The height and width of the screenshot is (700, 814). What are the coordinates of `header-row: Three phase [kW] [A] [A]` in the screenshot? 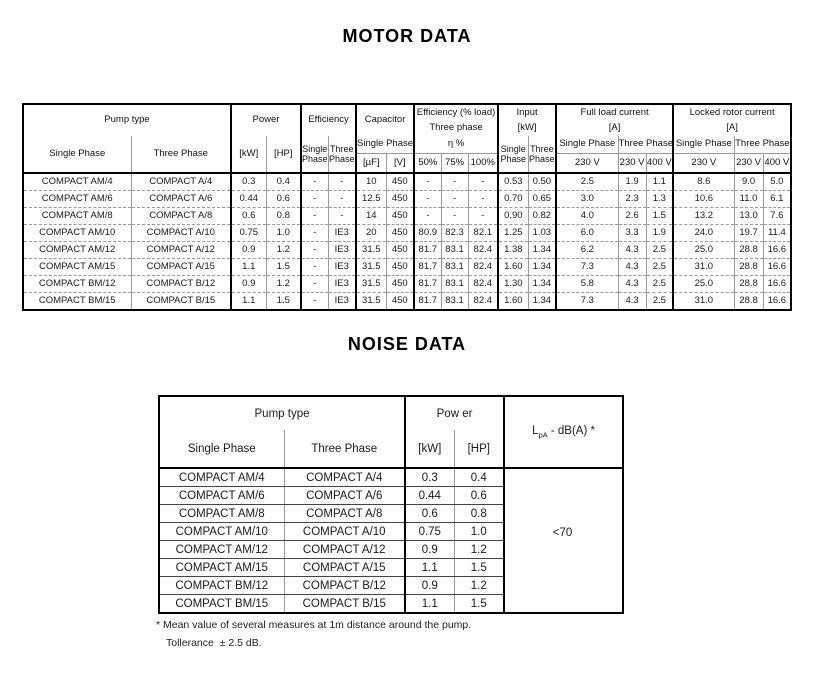 It's located at (407, 128).